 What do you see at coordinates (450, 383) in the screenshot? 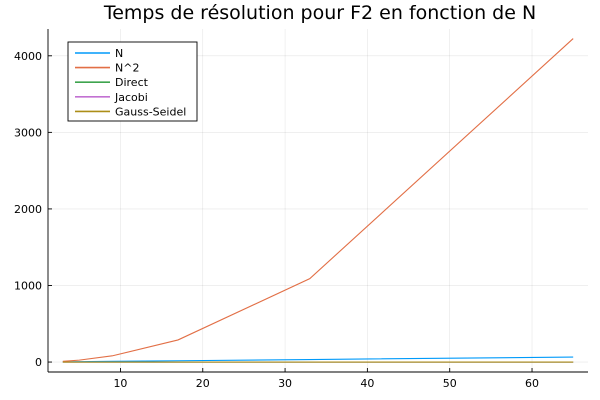
I see `x-tick-label: 50` at bounding box center [450, 383].